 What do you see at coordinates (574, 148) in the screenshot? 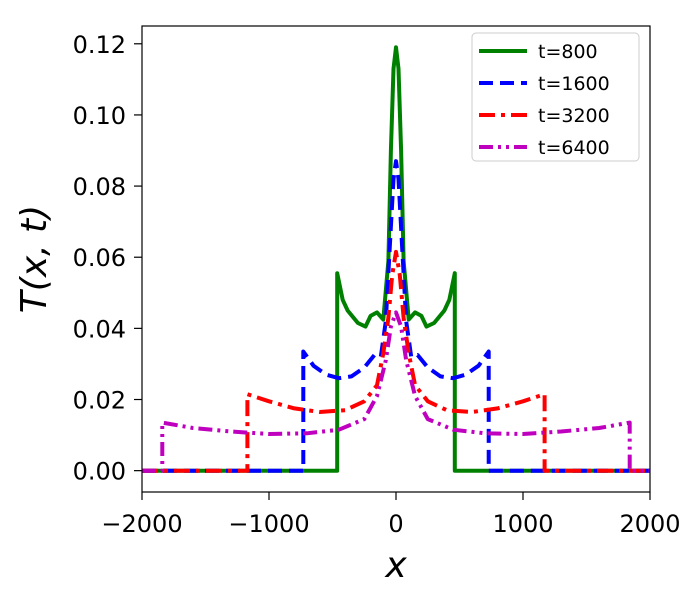
I see `legend-label-3: t=6400` at bounding box center [574, 148].